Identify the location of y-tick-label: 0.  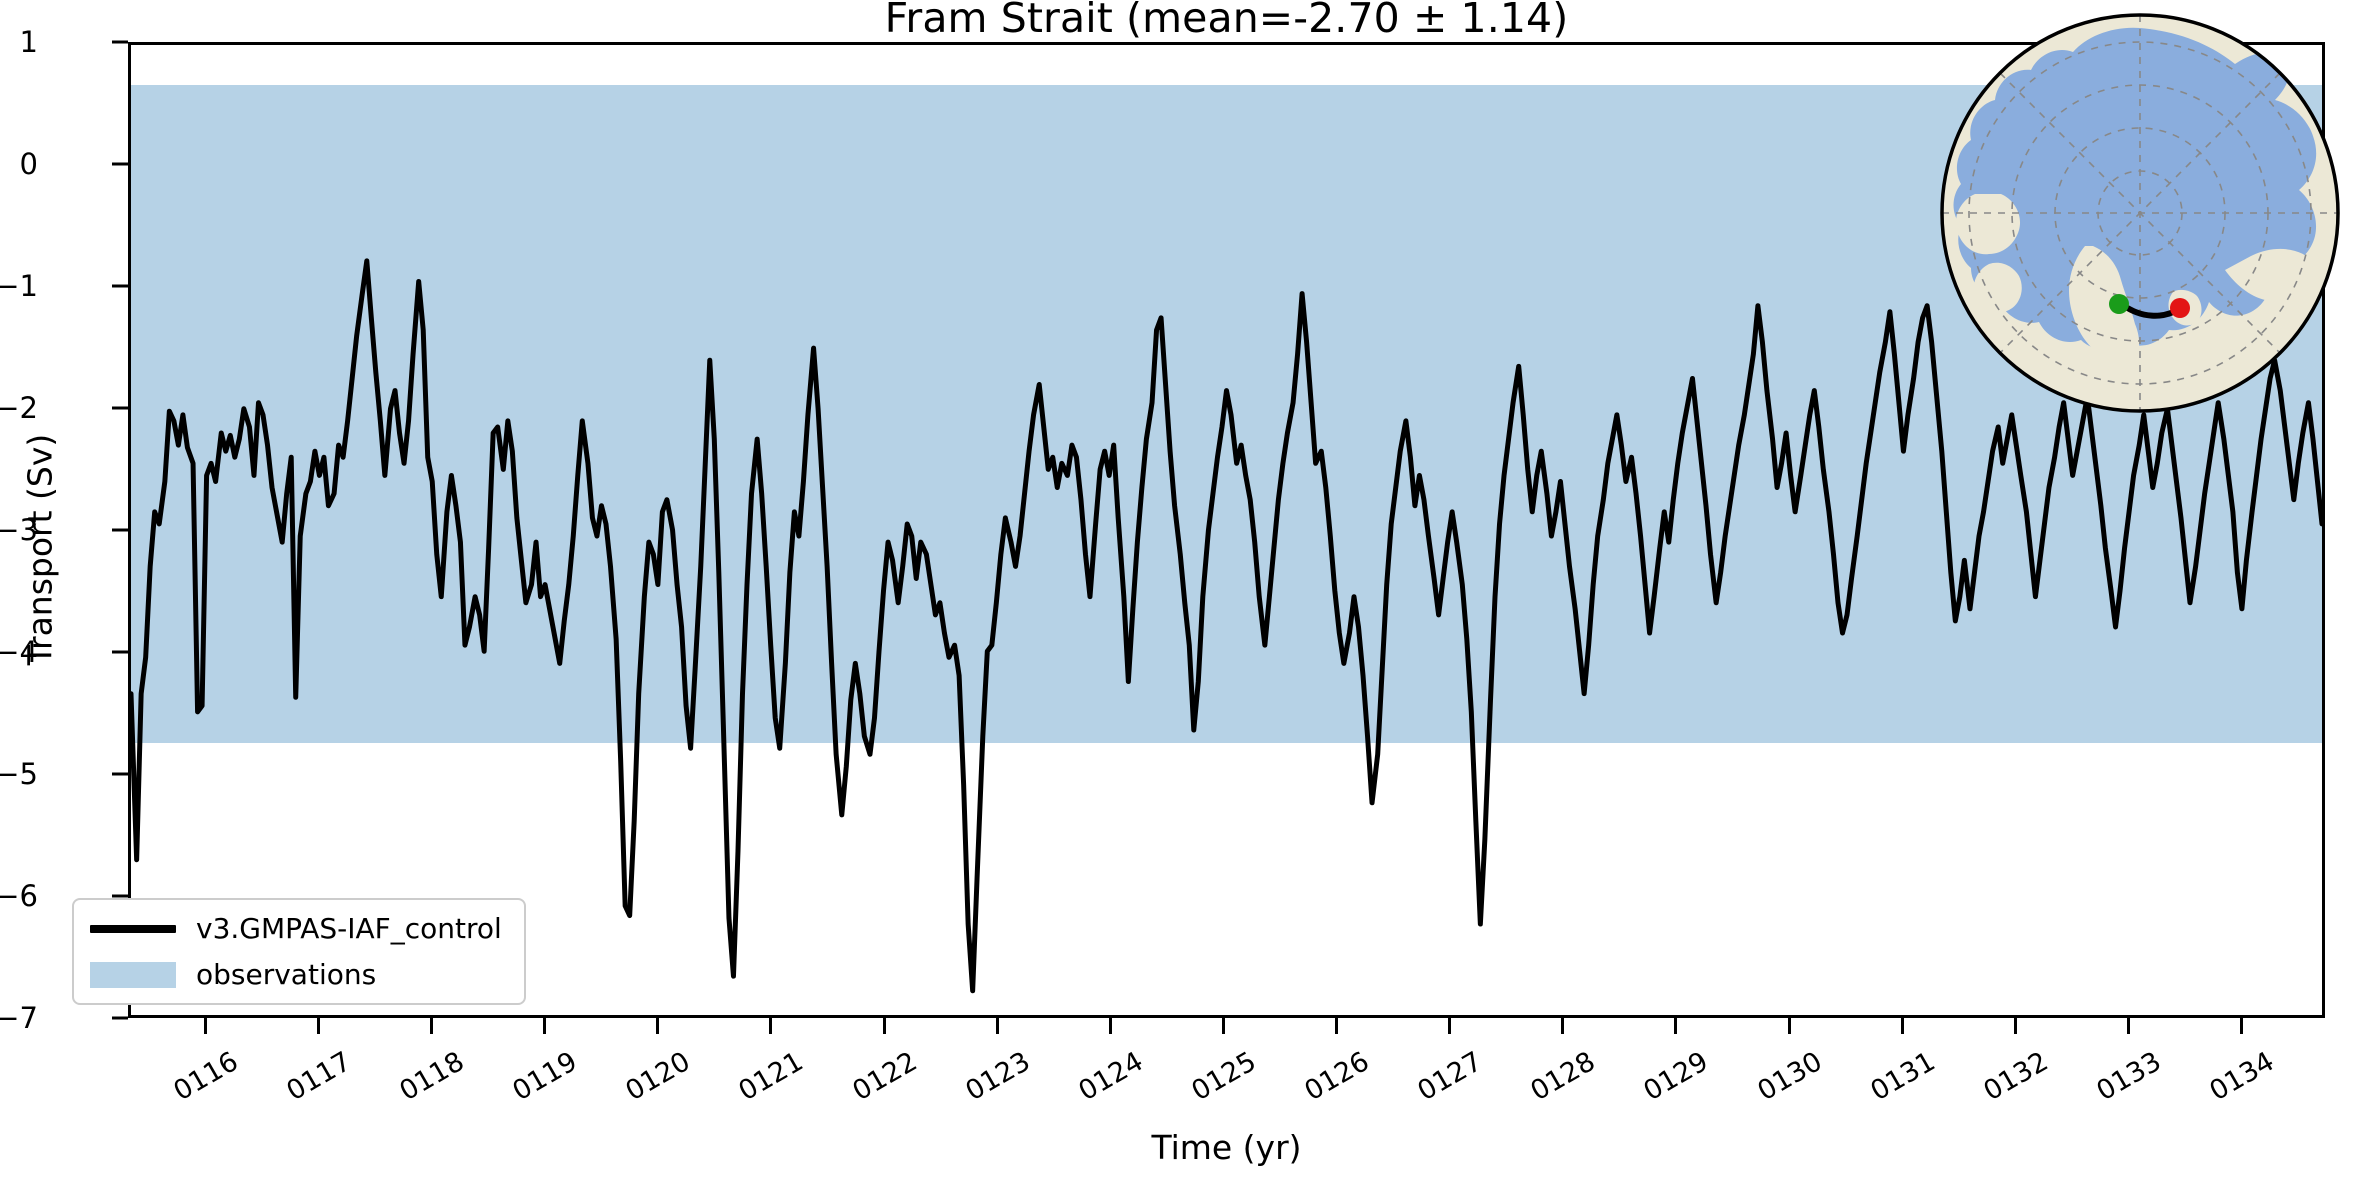
(28, 164).